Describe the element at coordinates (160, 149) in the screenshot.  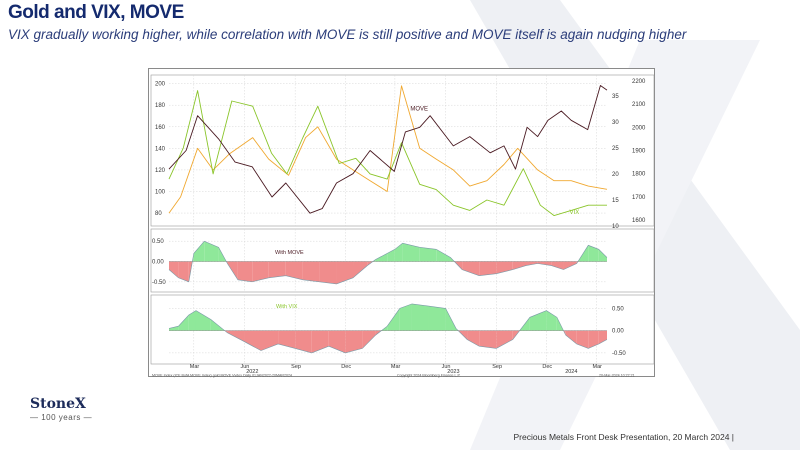
I see `left-axis-tick: 140` at that location.